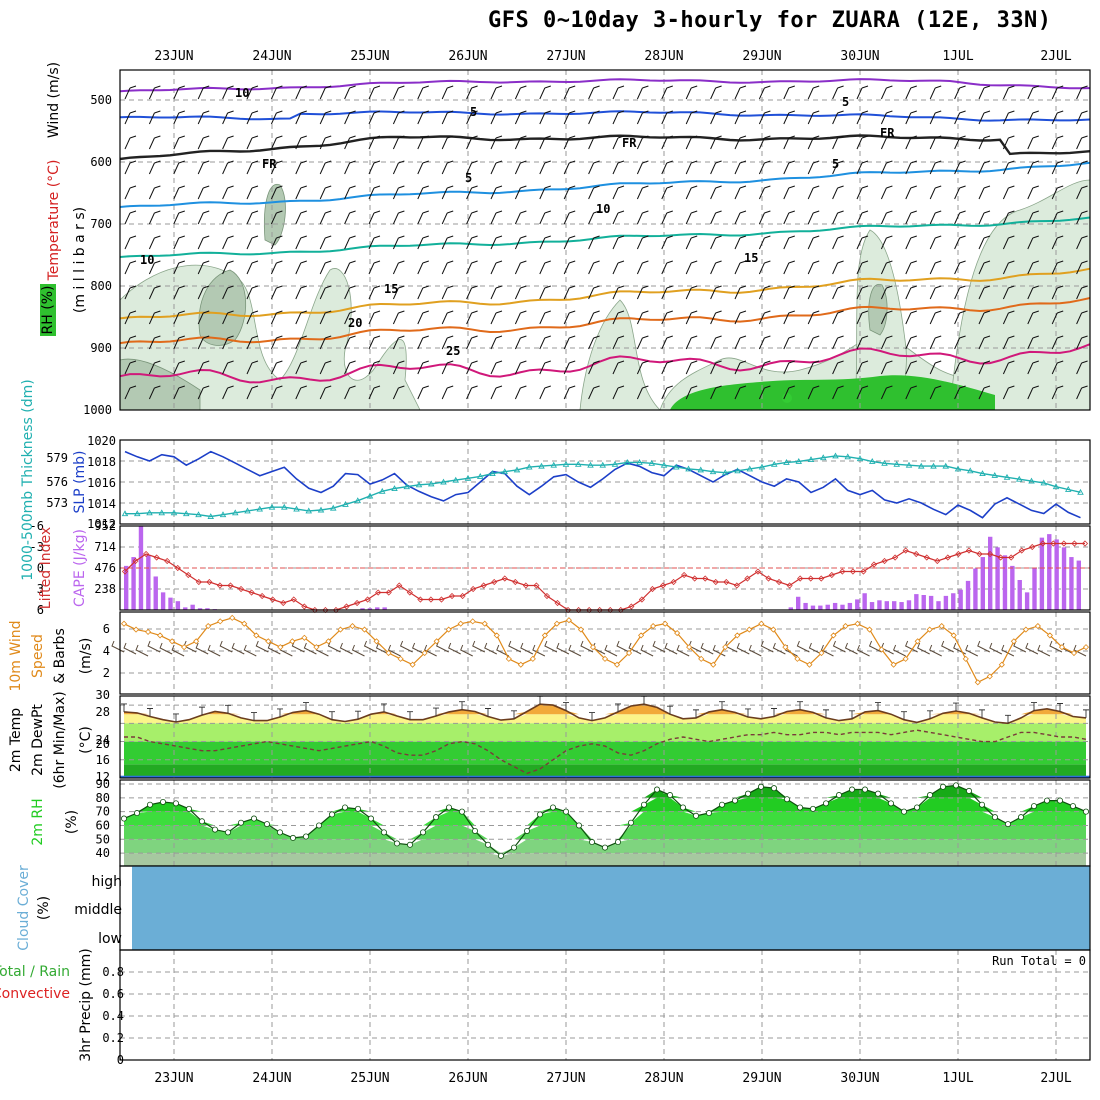 This screenshot has height=1100, width=1100. I want to click on date-label-top: 26JUN, so click(467, 56).